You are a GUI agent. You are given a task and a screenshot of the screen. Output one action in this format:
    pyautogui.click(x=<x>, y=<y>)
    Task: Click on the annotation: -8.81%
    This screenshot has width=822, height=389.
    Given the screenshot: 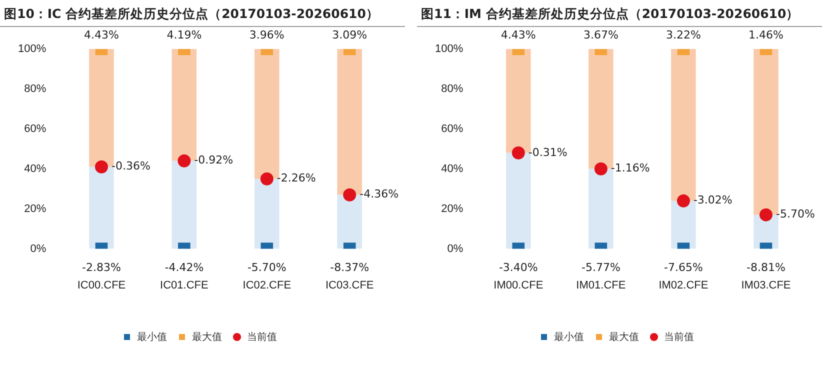 What is the action you would take?
    pyautogui.click(x=766, y=267)
    